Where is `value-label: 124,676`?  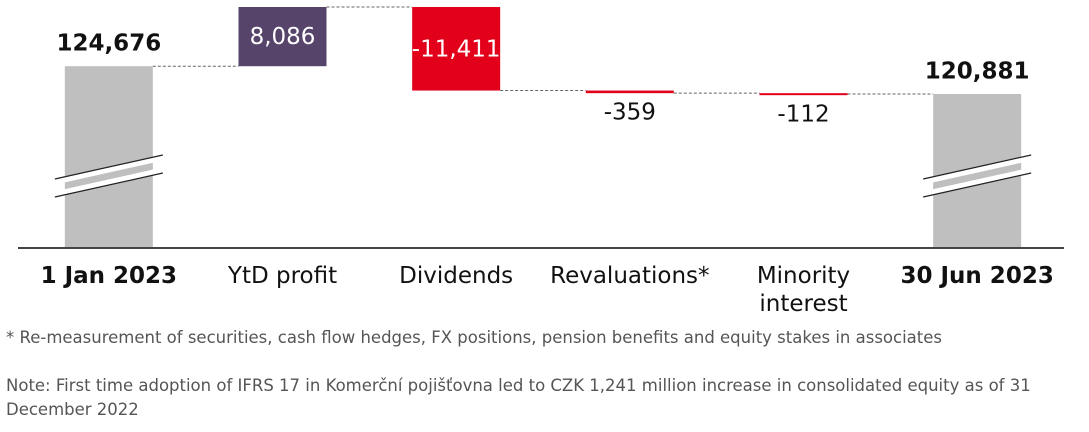
value-label: 124,676 is located at coordinates (108, 44).